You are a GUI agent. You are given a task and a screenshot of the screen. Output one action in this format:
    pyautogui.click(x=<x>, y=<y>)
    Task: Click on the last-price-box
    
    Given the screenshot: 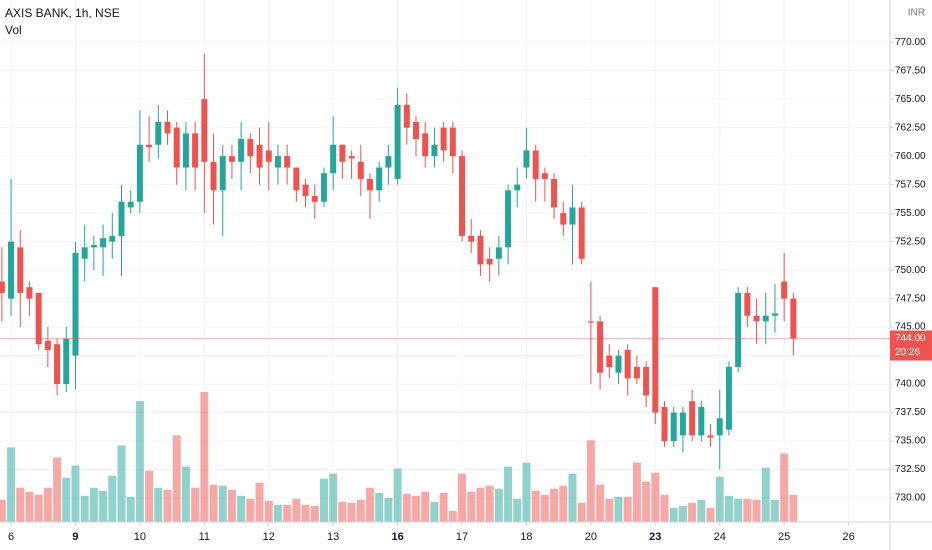 What is the action you would take?
    pyautogui.click(x=911, y=345)
    